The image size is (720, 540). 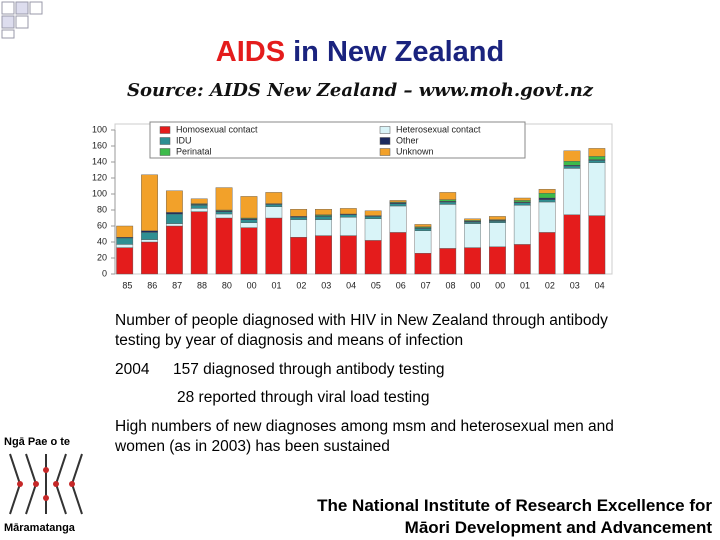 What do you see at coordinates (99, 145) in the screenshot?
I see `y-tick-label: 160` at bounding box center [99, 145].